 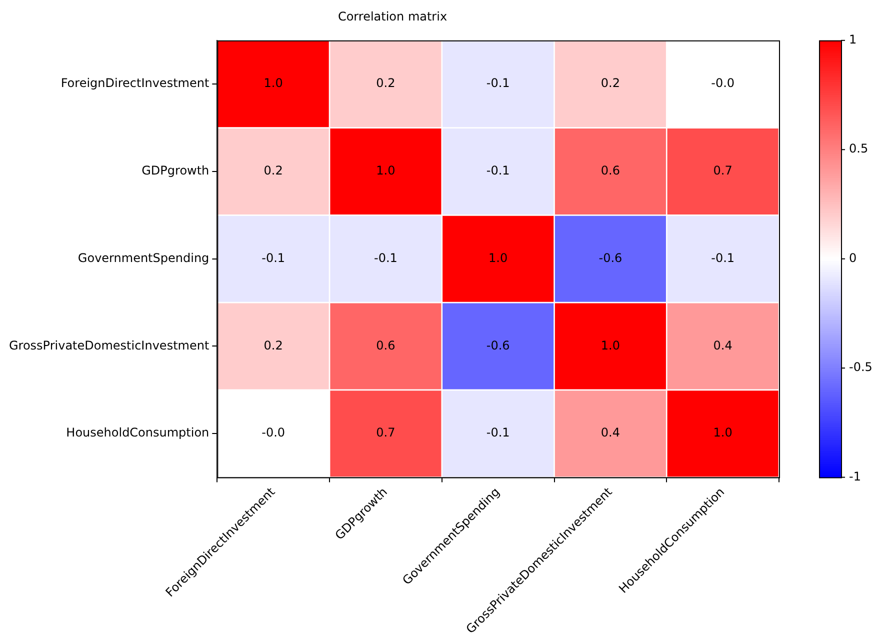 What do you see at coordinates (860, 367) in the screenshot?
I see `color-bar-label: -0.5` at bounding box center [860, 367].